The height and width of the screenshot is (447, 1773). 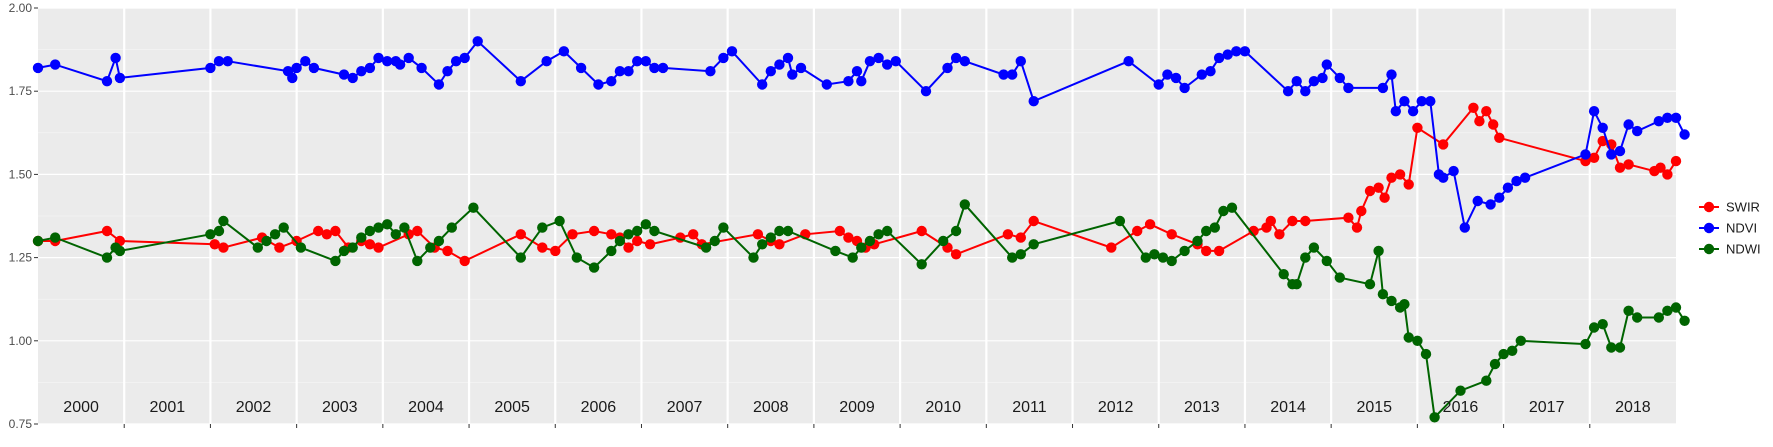 What do you see at coordinates (1741, 228) in the screenshot?
I see `legend-ndvi-label: NDVI` at bounding box center [1741, 228].